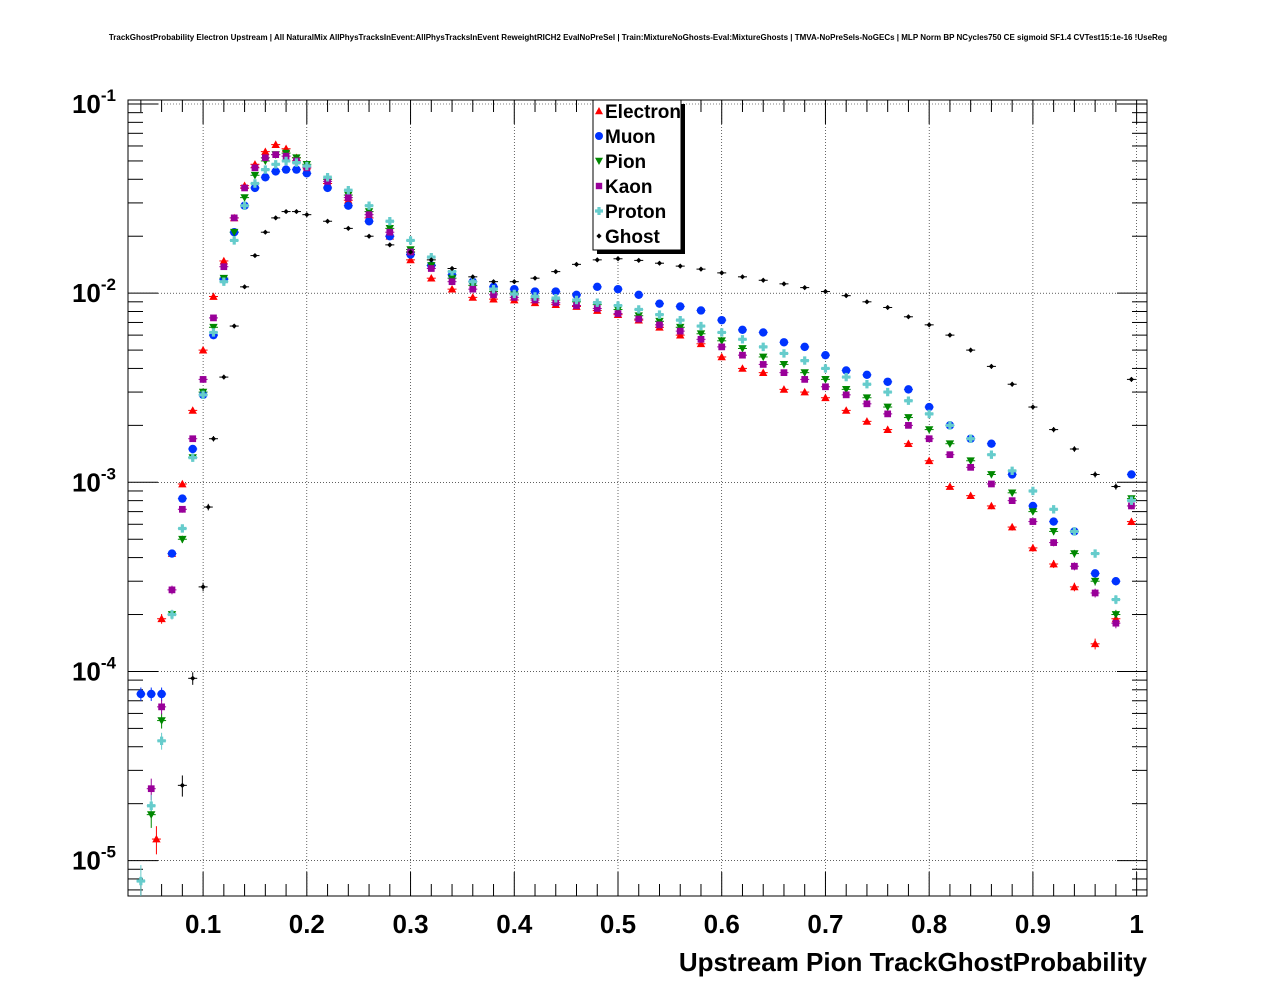 The height and width of the screenshot is (996, 1276). I want to click on x-tick-label: 0.4, so click(514, 924).